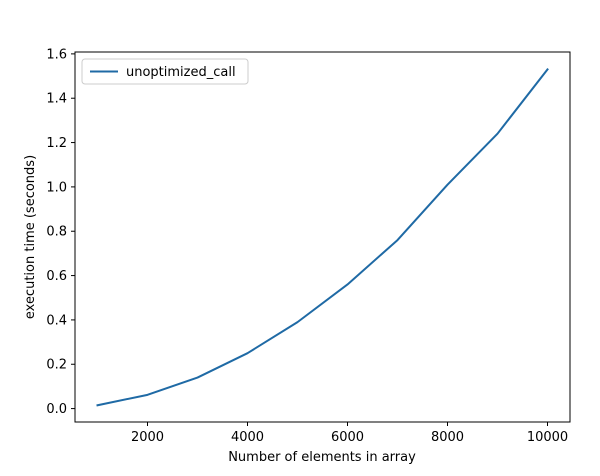 The image size is (600, 476). I want to click on y-tick-label: 0.6, so click(56, 276).